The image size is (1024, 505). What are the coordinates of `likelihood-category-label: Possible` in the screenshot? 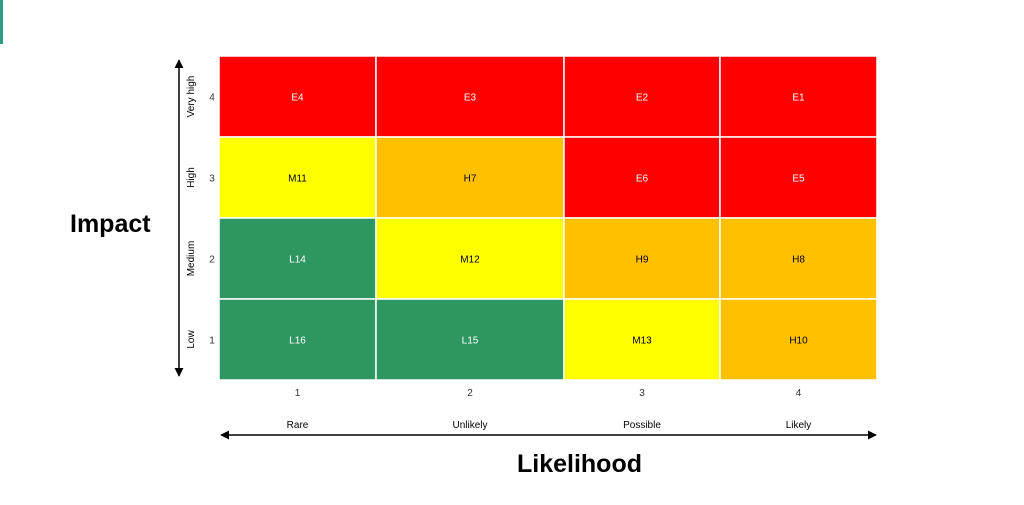 It's located at (642, 425).